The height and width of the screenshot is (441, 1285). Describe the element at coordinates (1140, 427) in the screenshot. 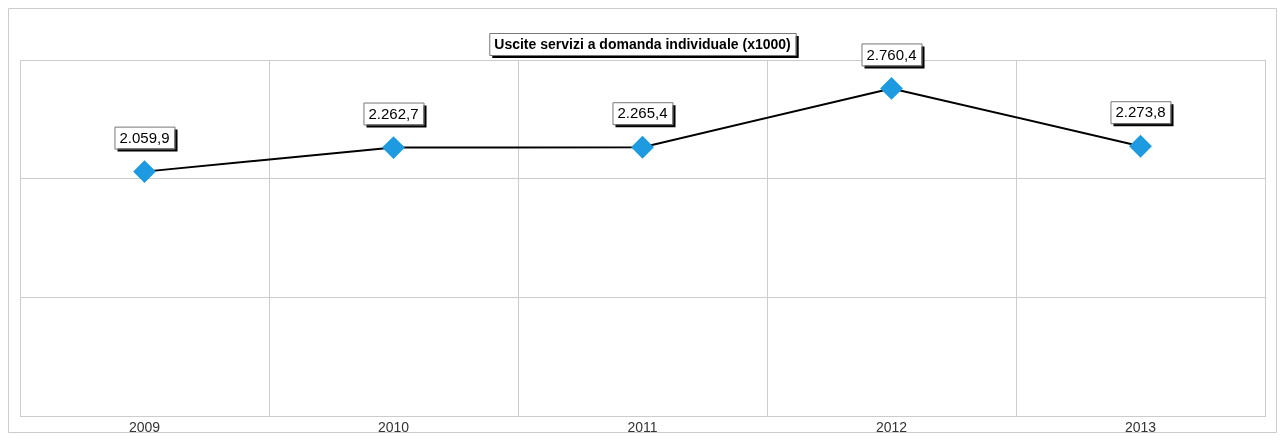

I see `x-tick-label: 2013` at that location.